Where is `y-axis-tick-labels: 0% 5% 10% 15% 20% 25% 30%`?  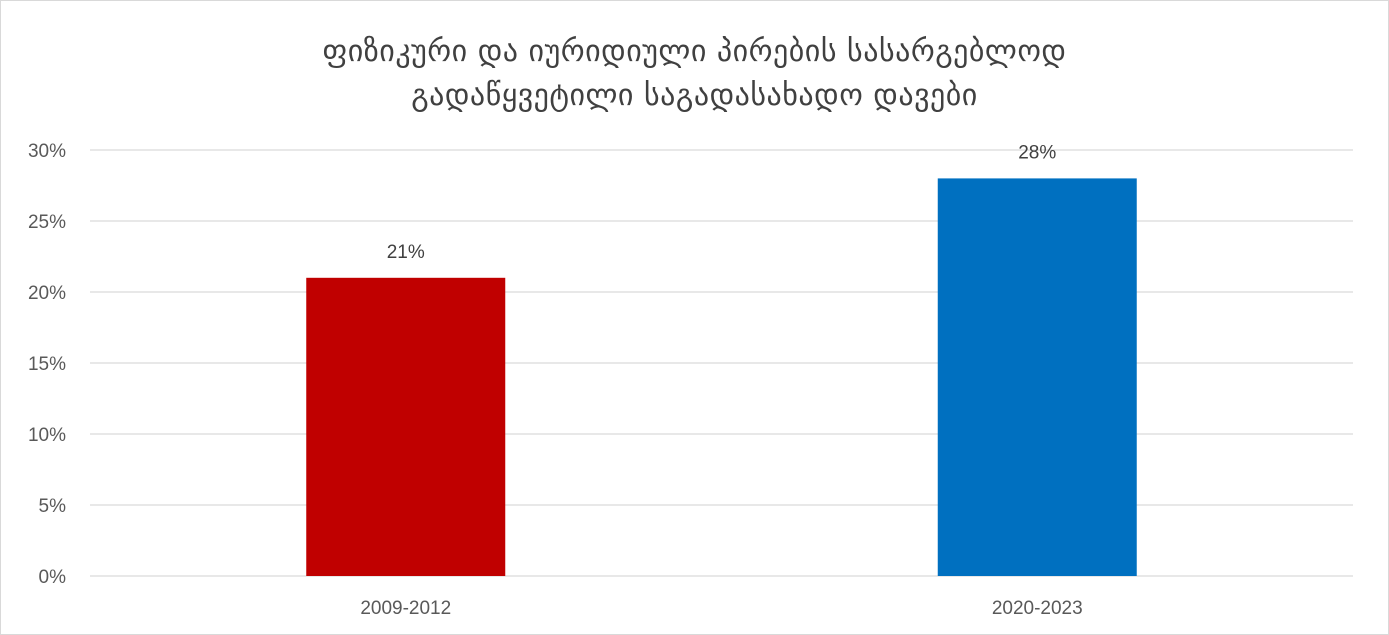 y-axis-tick-labels: 0% 5% 10% 15% 20% 25% 30% is located at coordinates (47, 364).